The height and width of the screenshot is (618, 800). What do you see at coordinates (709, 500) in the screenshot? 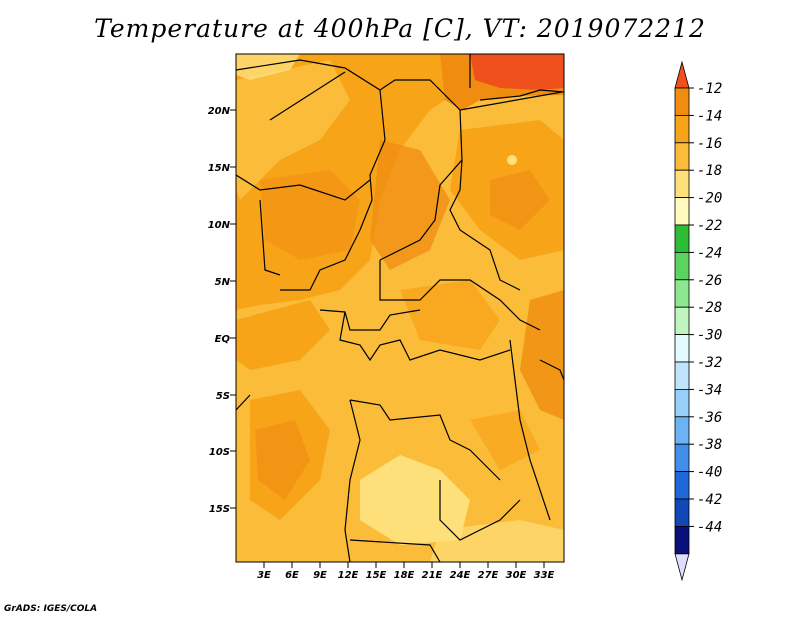
I see `colorbar-label: -42` at bounding box center [709, 500].